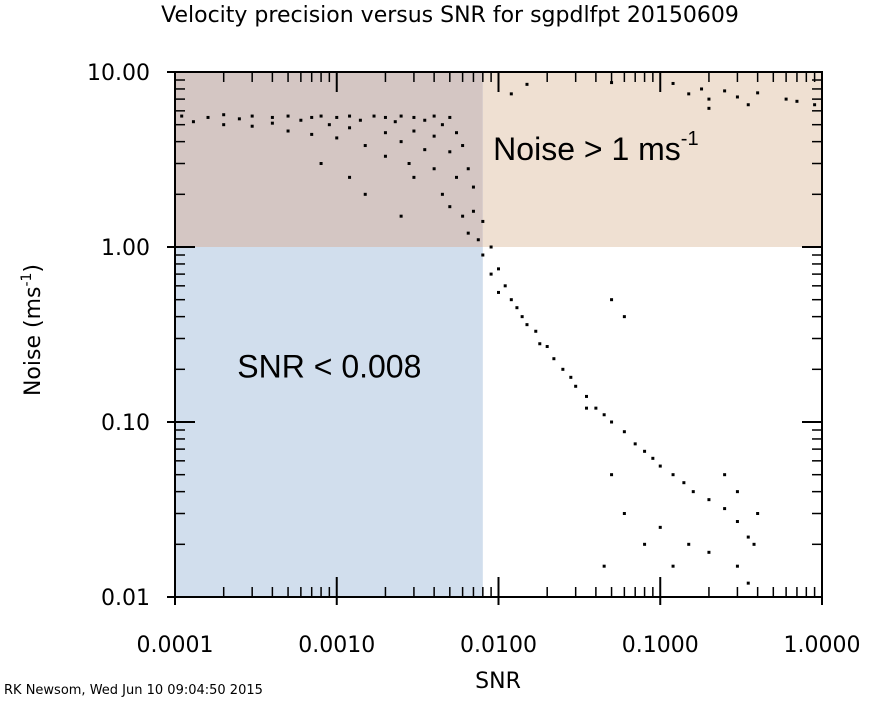 The width and height of the screenshot is (870, 704). What do you see at coordinates (125, 248) in the screenshot?
I see `y-tick-label: 1.00` at bounding box center [125, 248].